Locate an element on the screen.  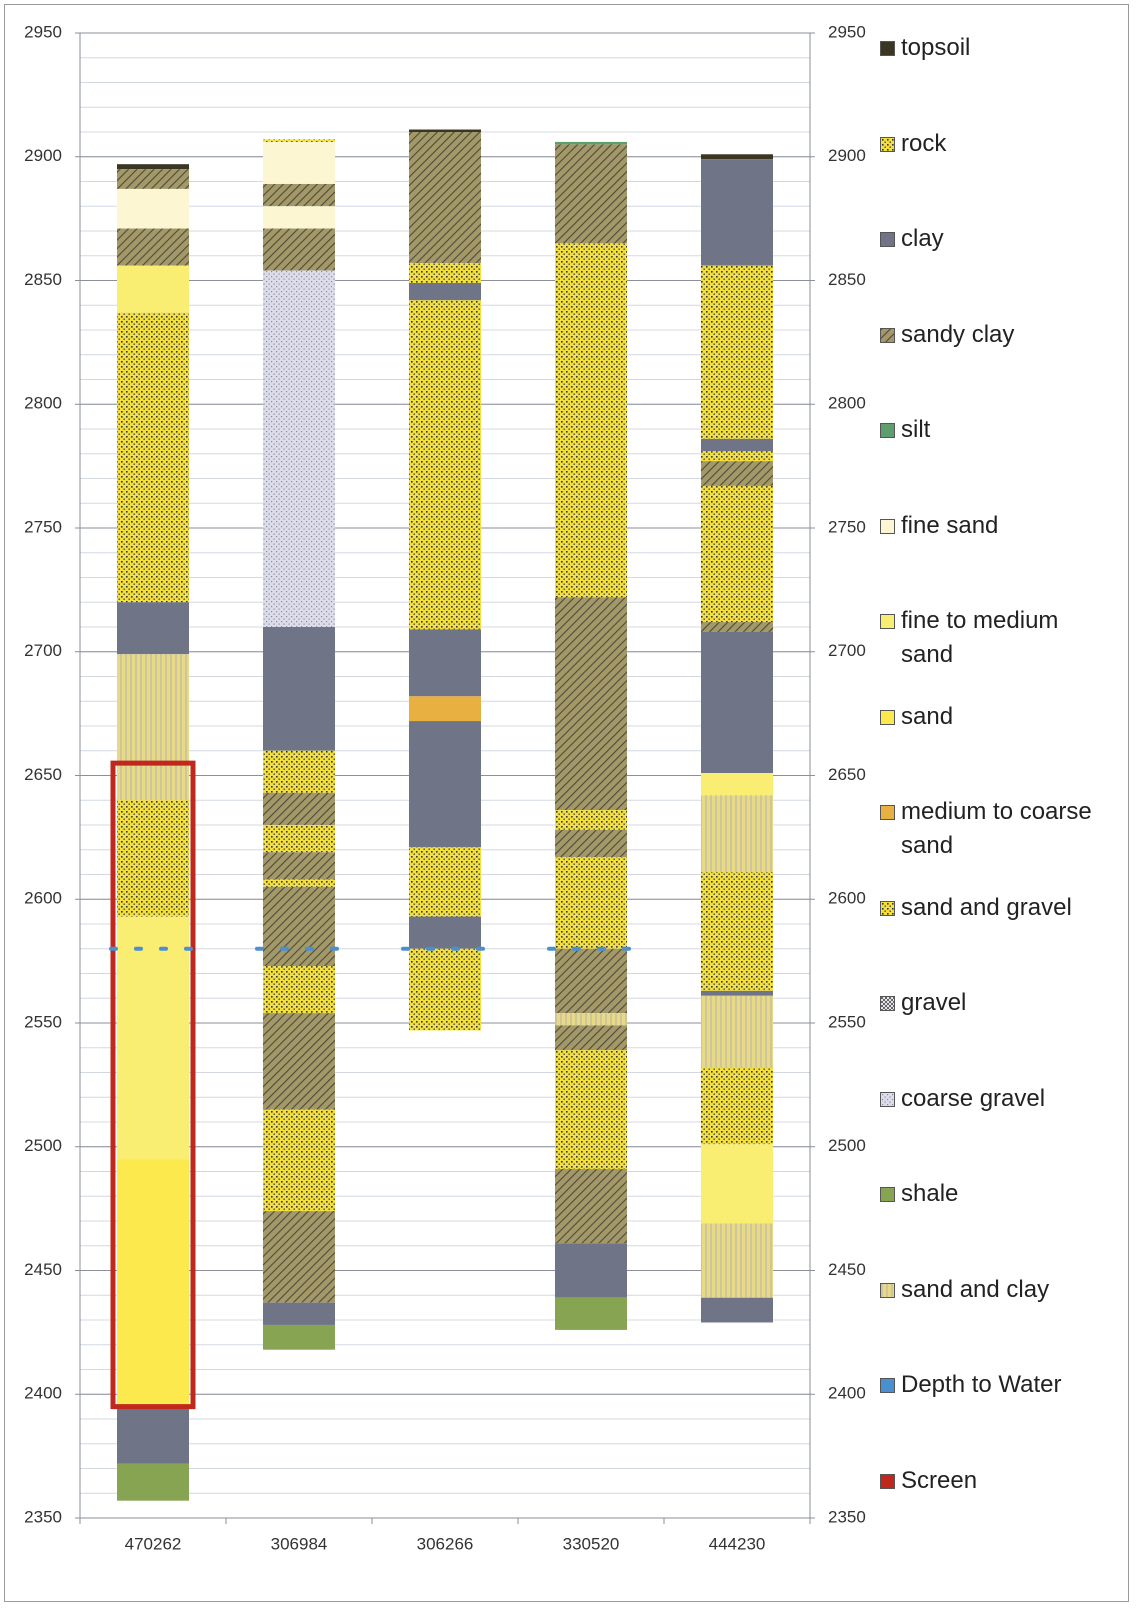
legend-item: fine sand is located at coordinates (997, 526).